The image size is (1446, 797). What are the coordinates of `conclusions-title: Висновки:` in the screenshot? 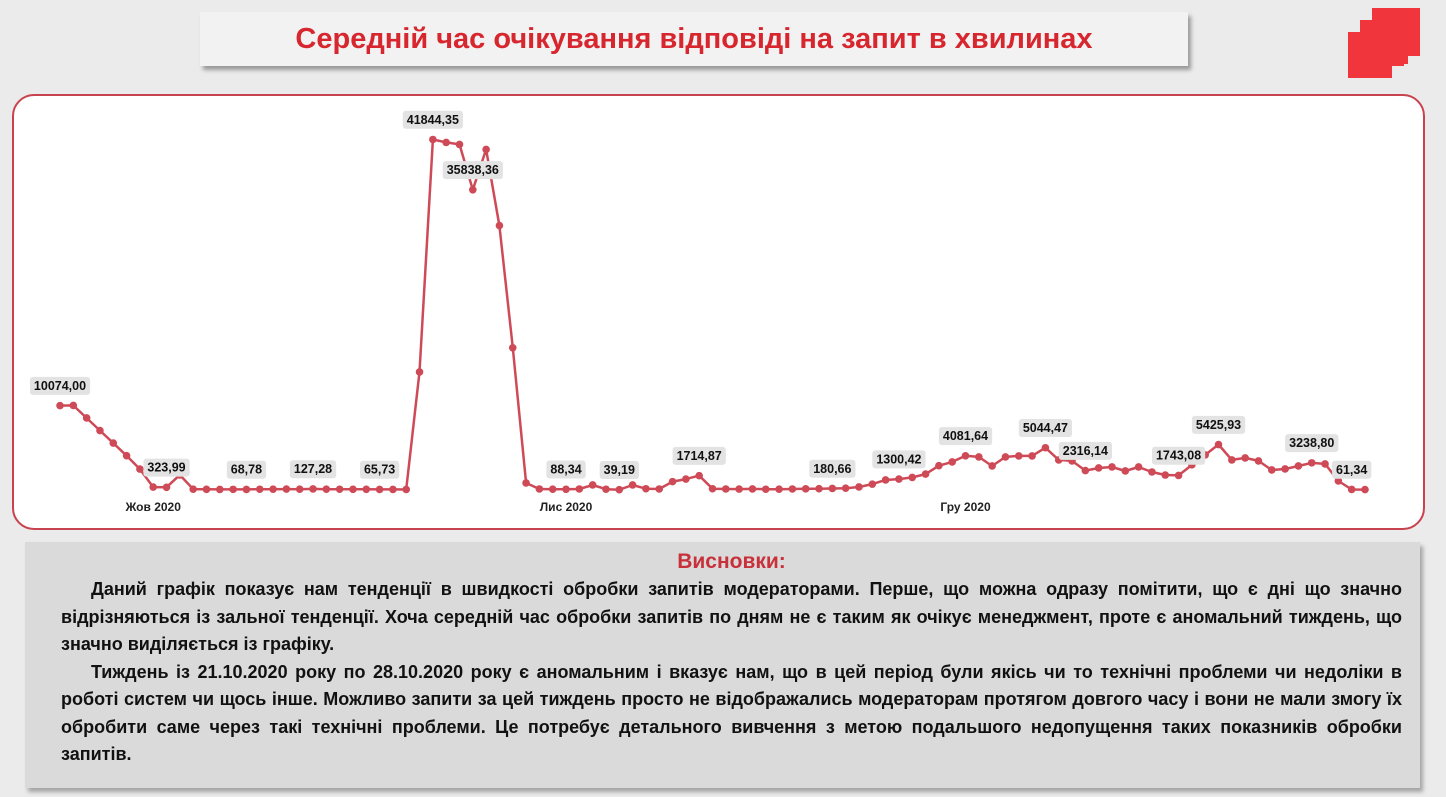 It's located at (731, 561).